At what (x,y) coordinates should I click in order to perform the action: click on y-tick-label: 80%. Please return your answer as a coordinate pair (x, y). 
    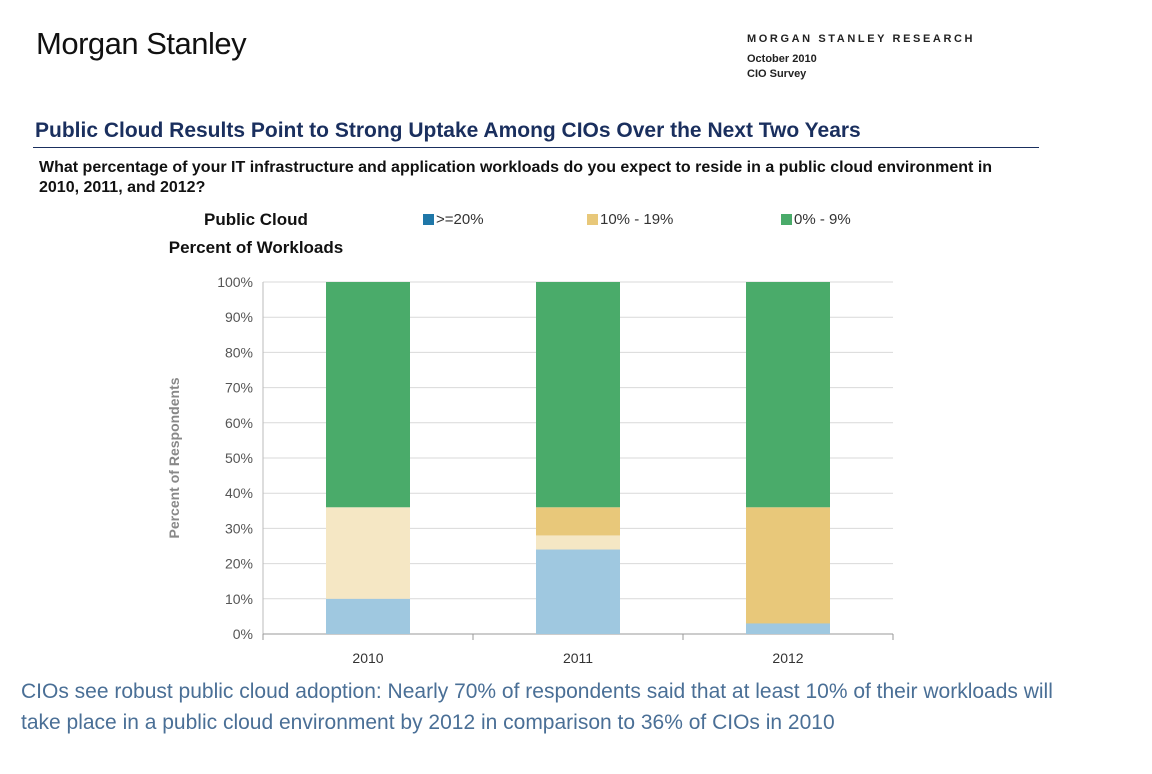
    Looking at the image, I should click on (239, 352).